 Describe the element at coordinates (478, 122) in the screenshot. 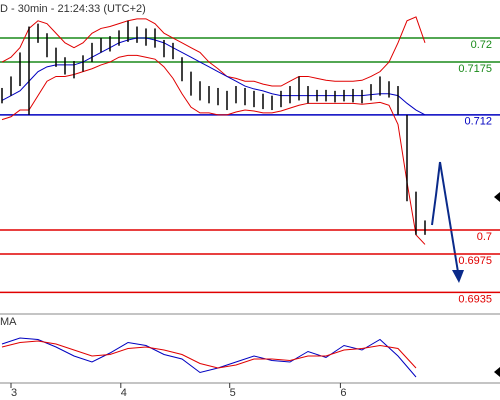

I see `level-label: 0.712` at that location.